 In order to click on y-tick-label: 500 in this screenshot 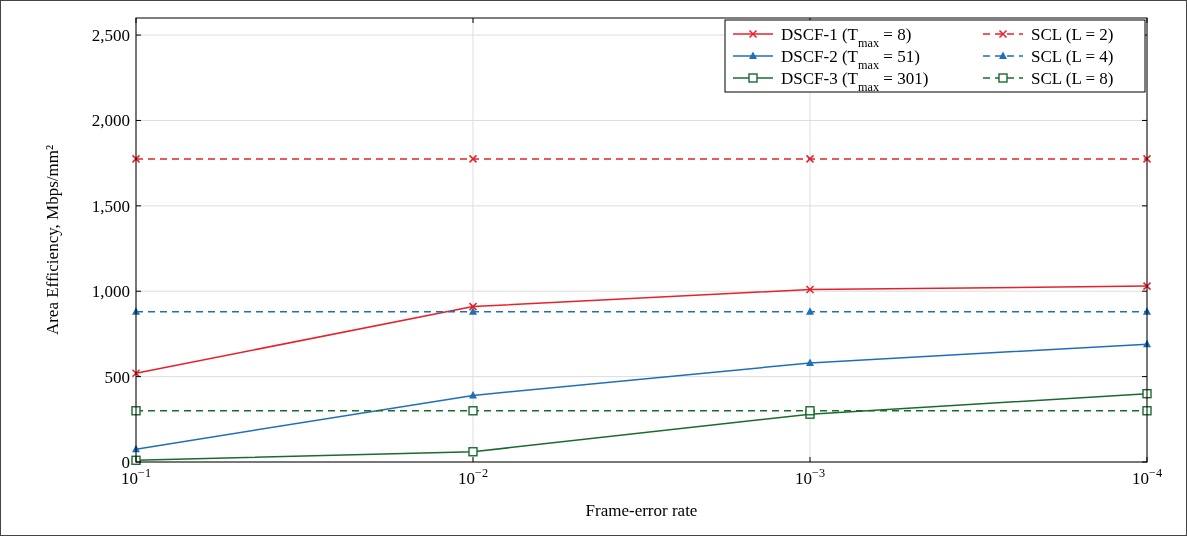, I will do `click(117, 377)`.